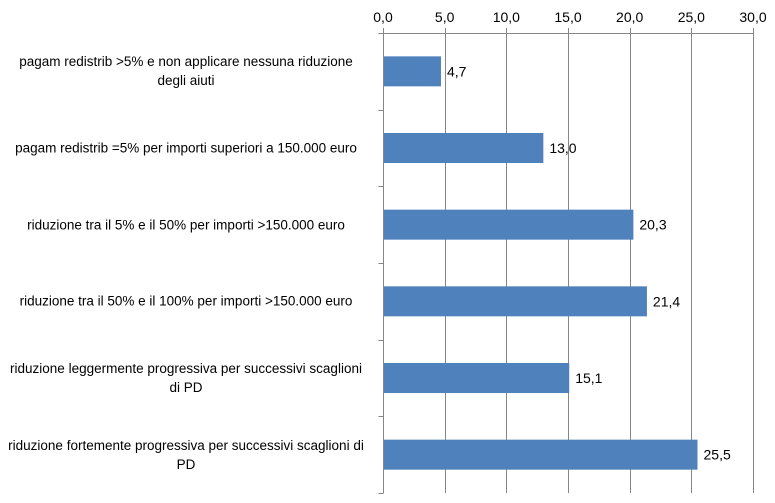 The height and width of the screenshot is (503, 775). I want to click on x-tick-label: 0,0, so click(383, 17).